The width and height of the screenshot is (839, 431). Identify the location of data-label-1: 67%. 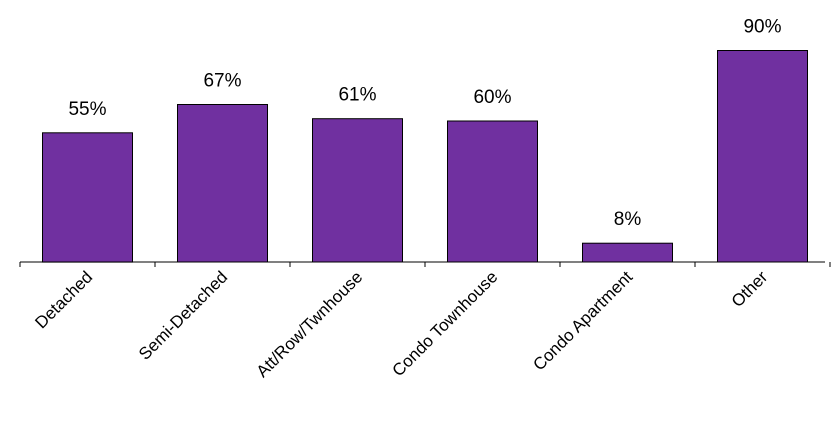
(222, 81).